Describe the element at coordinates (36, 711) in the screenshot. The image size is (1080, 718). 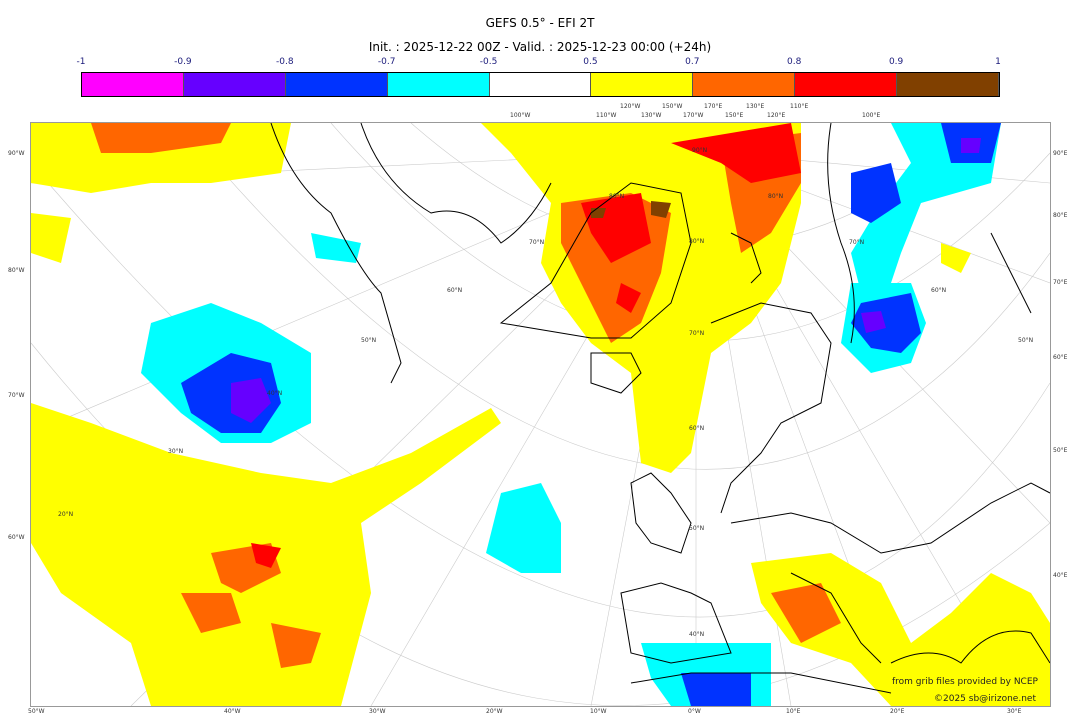
I see `axis-label-bottom: 50°W` at that location.